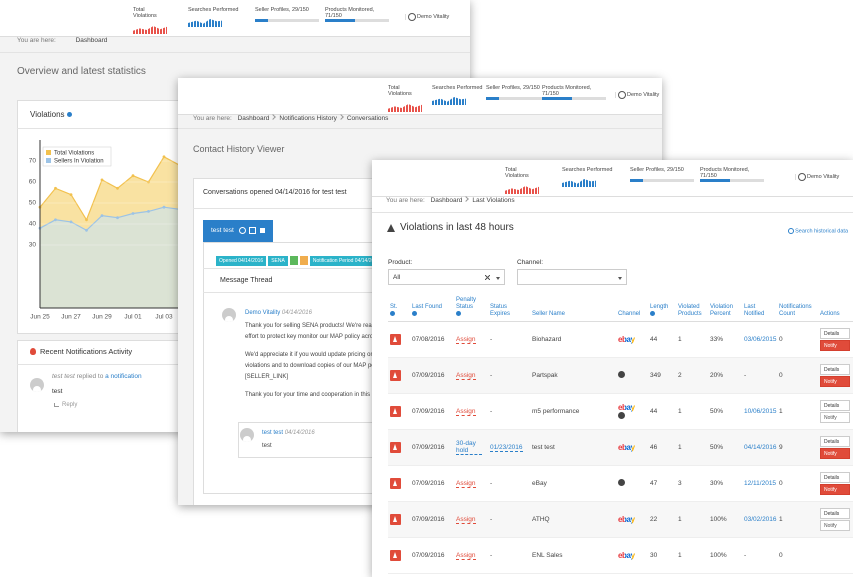 The image size is (853, 577). What do you see at coordinates (797, 309) in the screenshot?
I see `column-header: Notifications Count` at bounding box center [797, 309].